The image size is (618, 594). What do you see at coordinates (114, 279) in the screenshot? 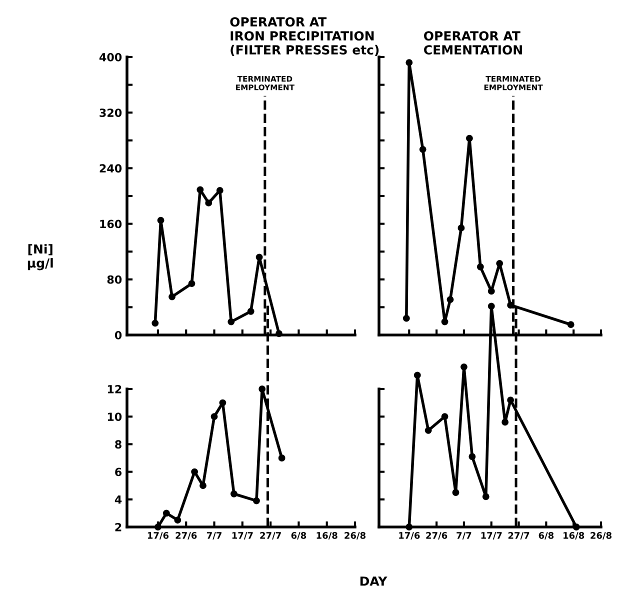
I see `y-tick-label: 80` at bounding box center [114, 279].